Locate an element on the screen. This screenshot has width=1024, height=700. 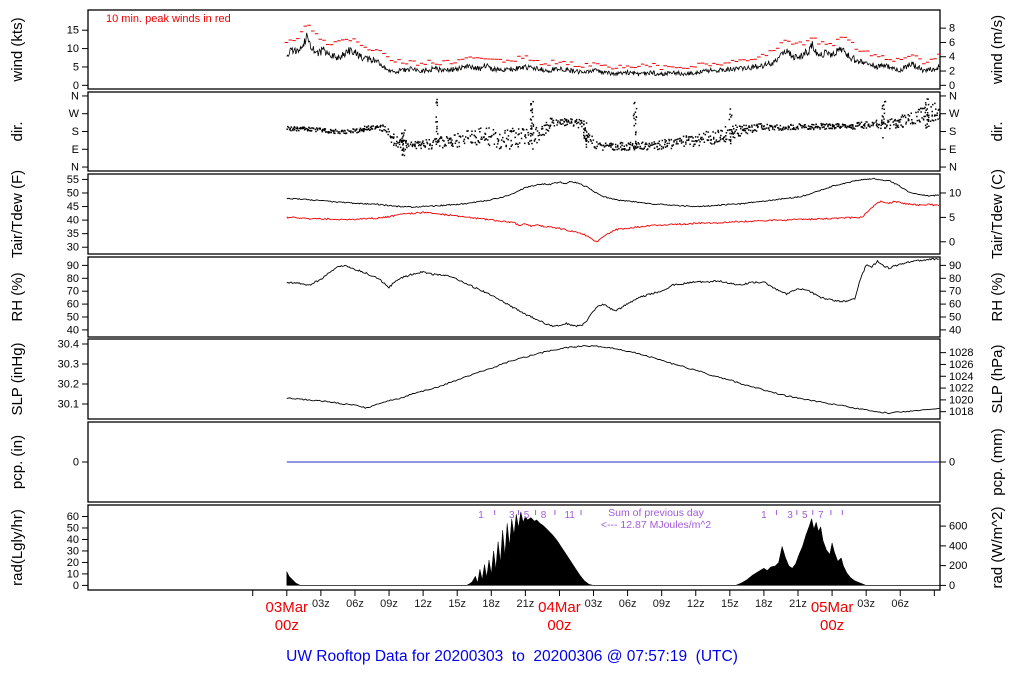
rad-ytick-label-right: 600 is located at coordinates (958, 527).